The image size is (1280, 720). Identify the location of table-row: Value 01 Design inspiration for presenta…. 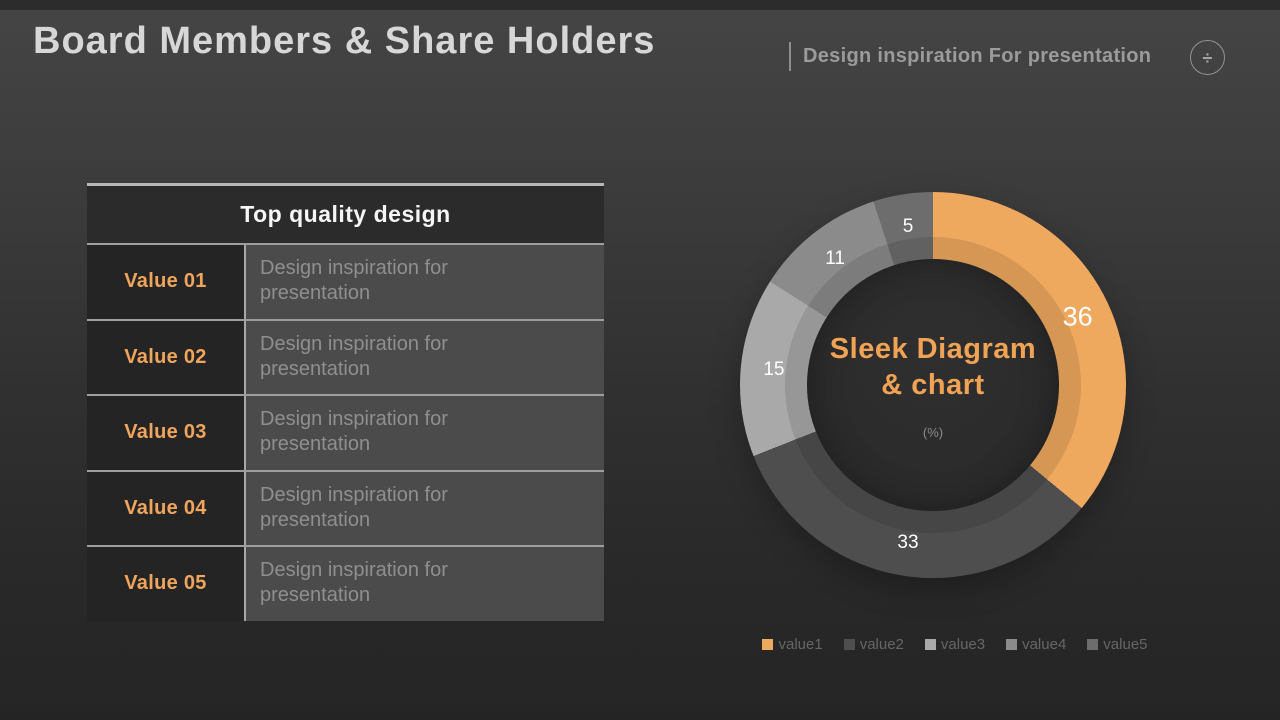
(345, 281).